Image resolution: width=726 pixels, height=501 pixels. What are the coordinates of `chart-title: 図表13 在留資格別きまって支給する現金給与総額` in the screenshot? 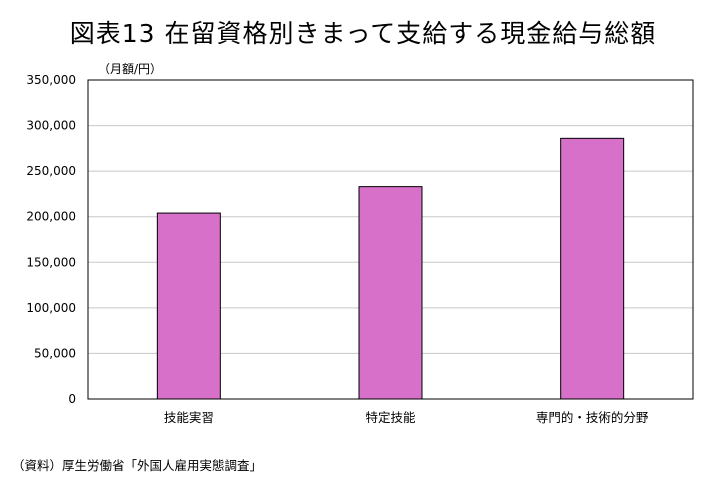 It's located at (363, 33).